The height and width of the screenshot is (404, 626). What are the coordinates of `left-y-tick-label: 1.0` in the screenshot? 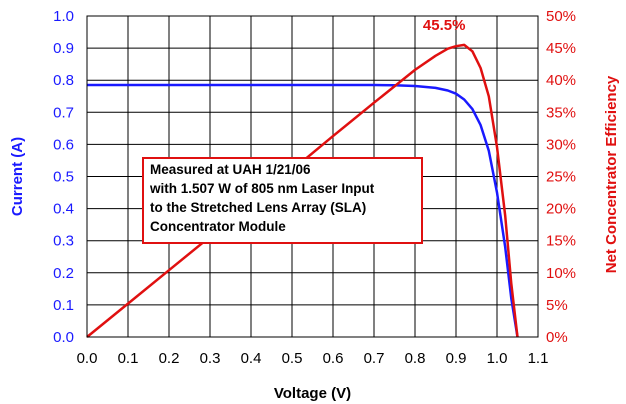 It's located at (63, 16).